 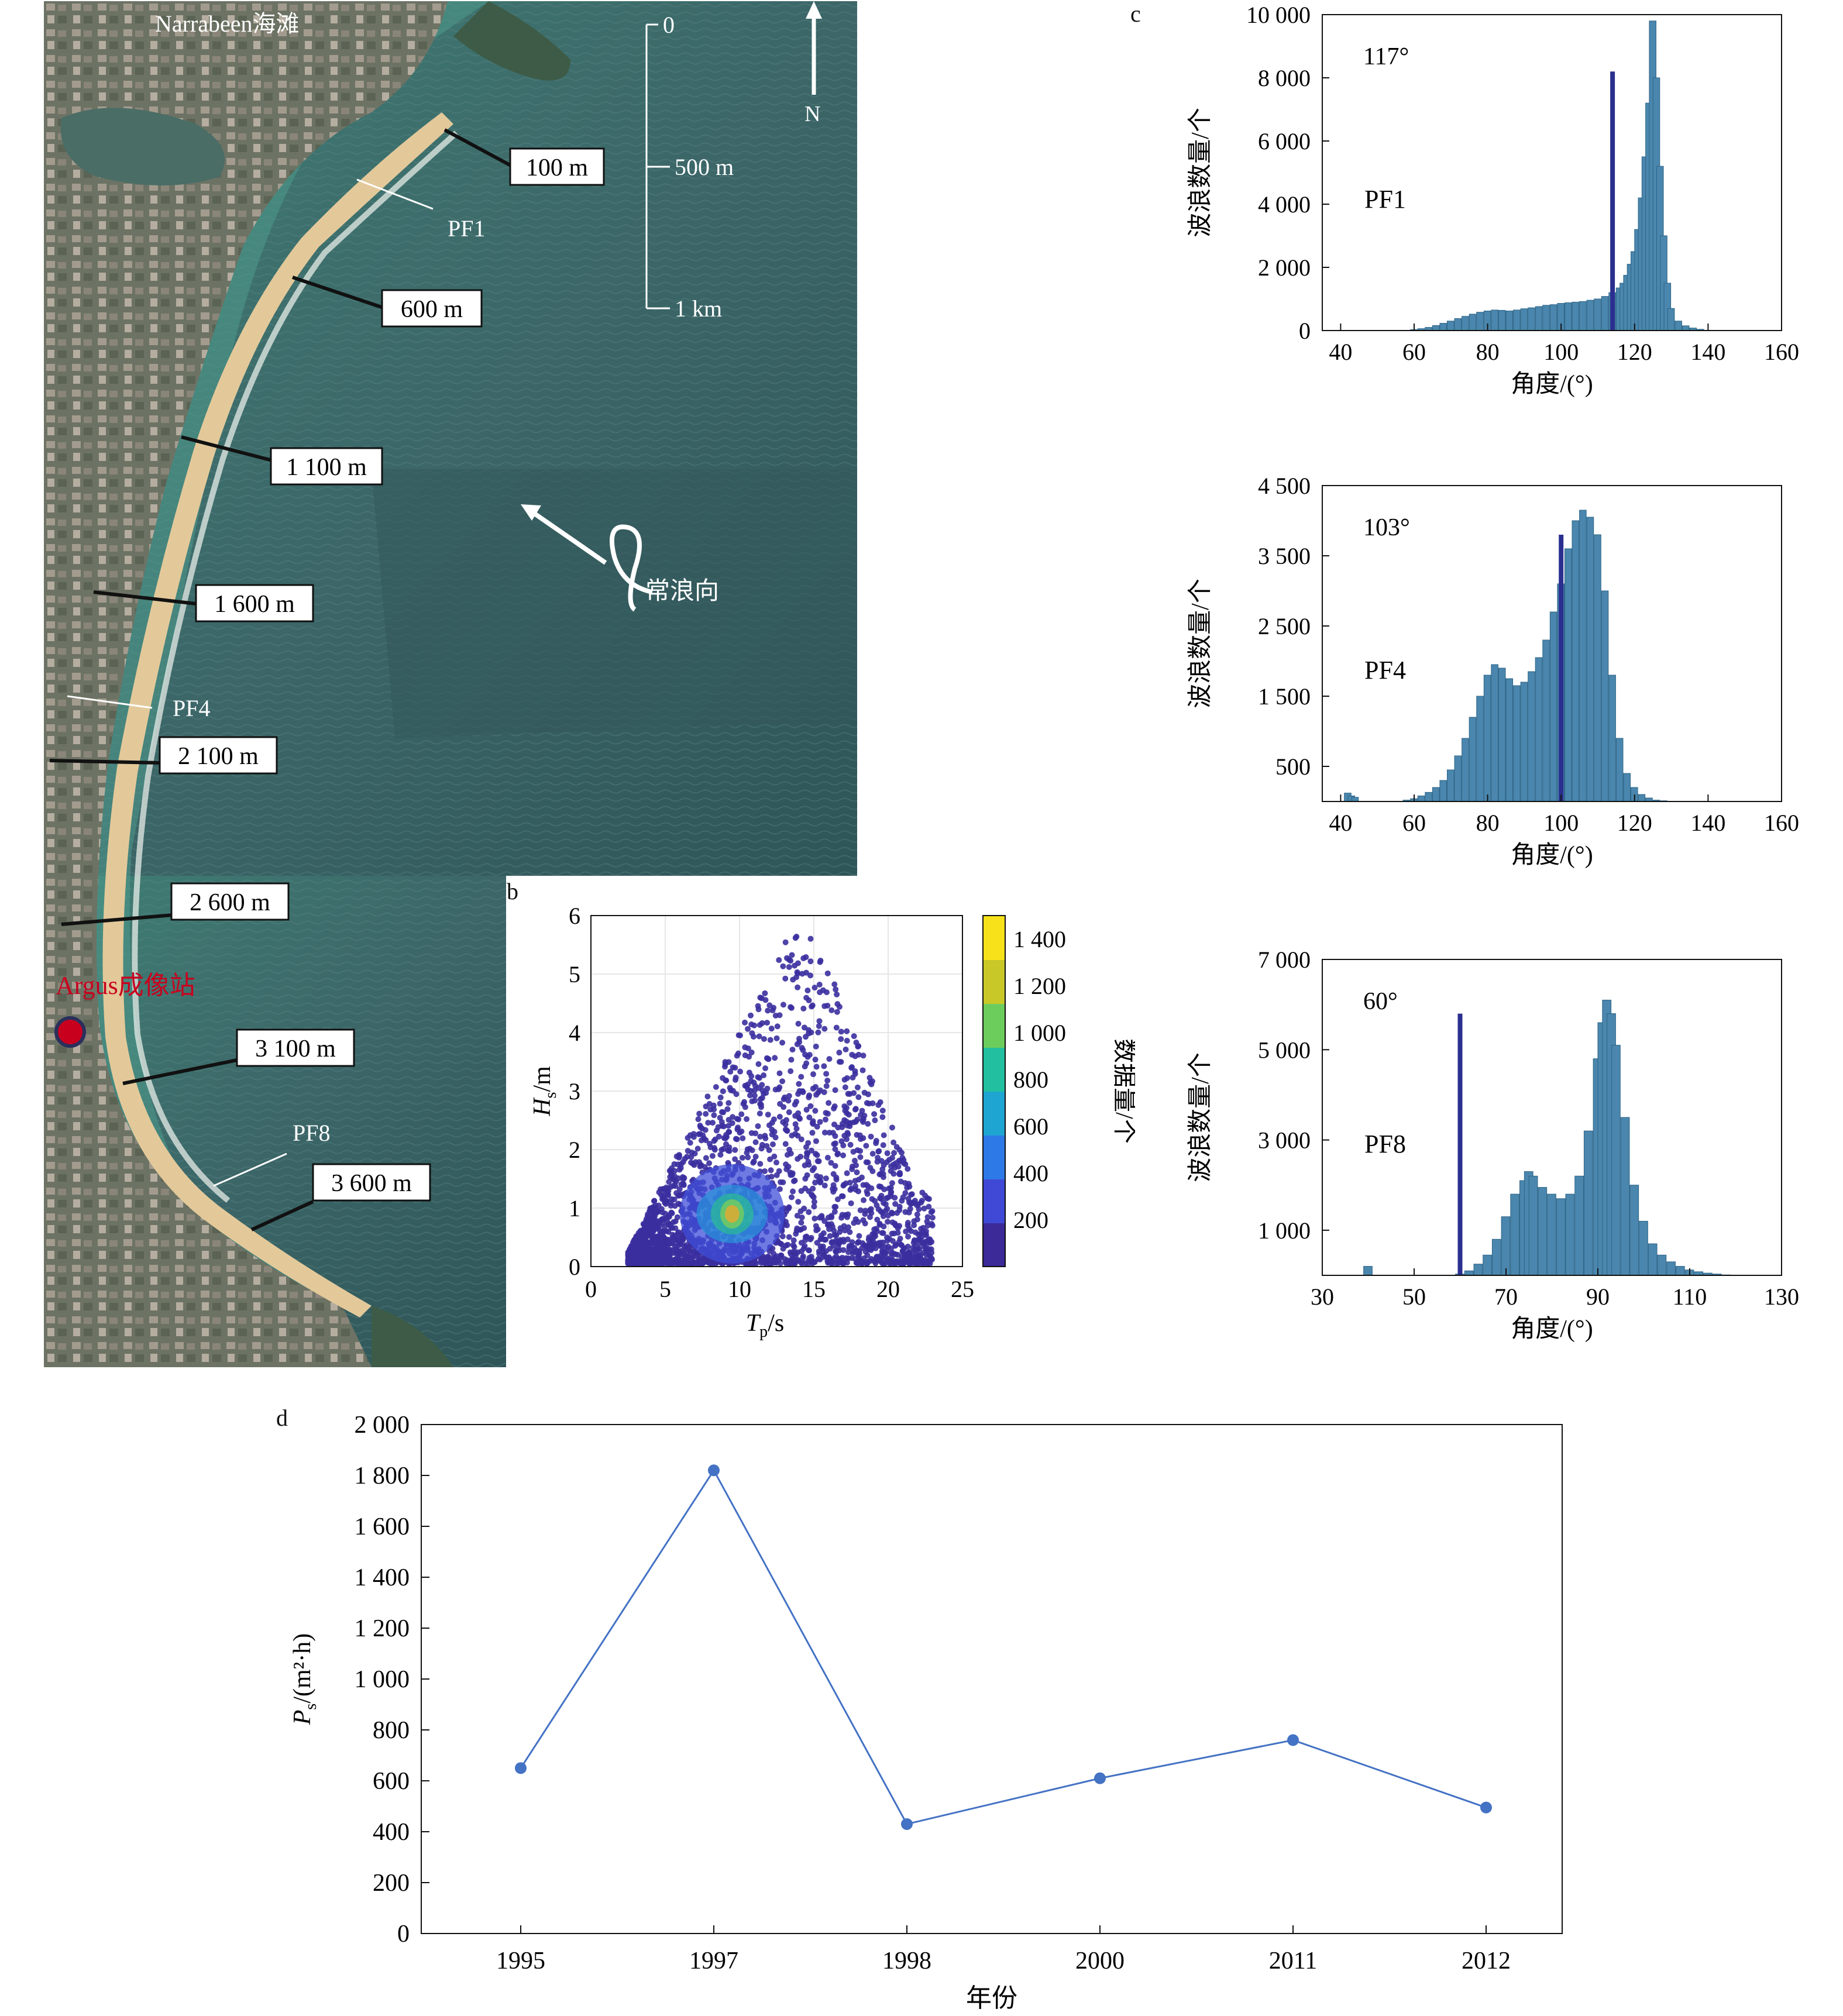 I want to click on plot-frame, so click(x=1552, y=643).